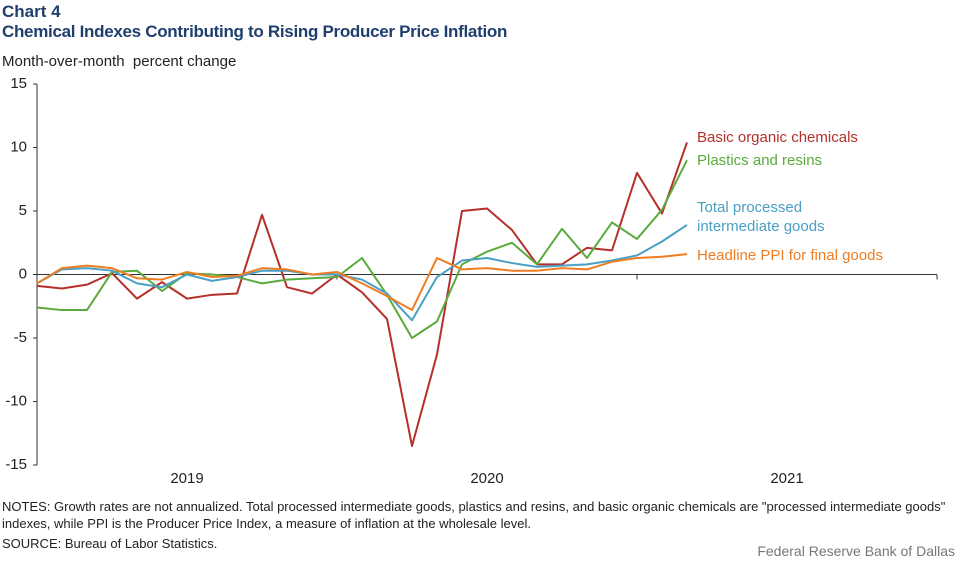  I want to click on legend-label: Headline PPI for final goods, so click(790, 255).